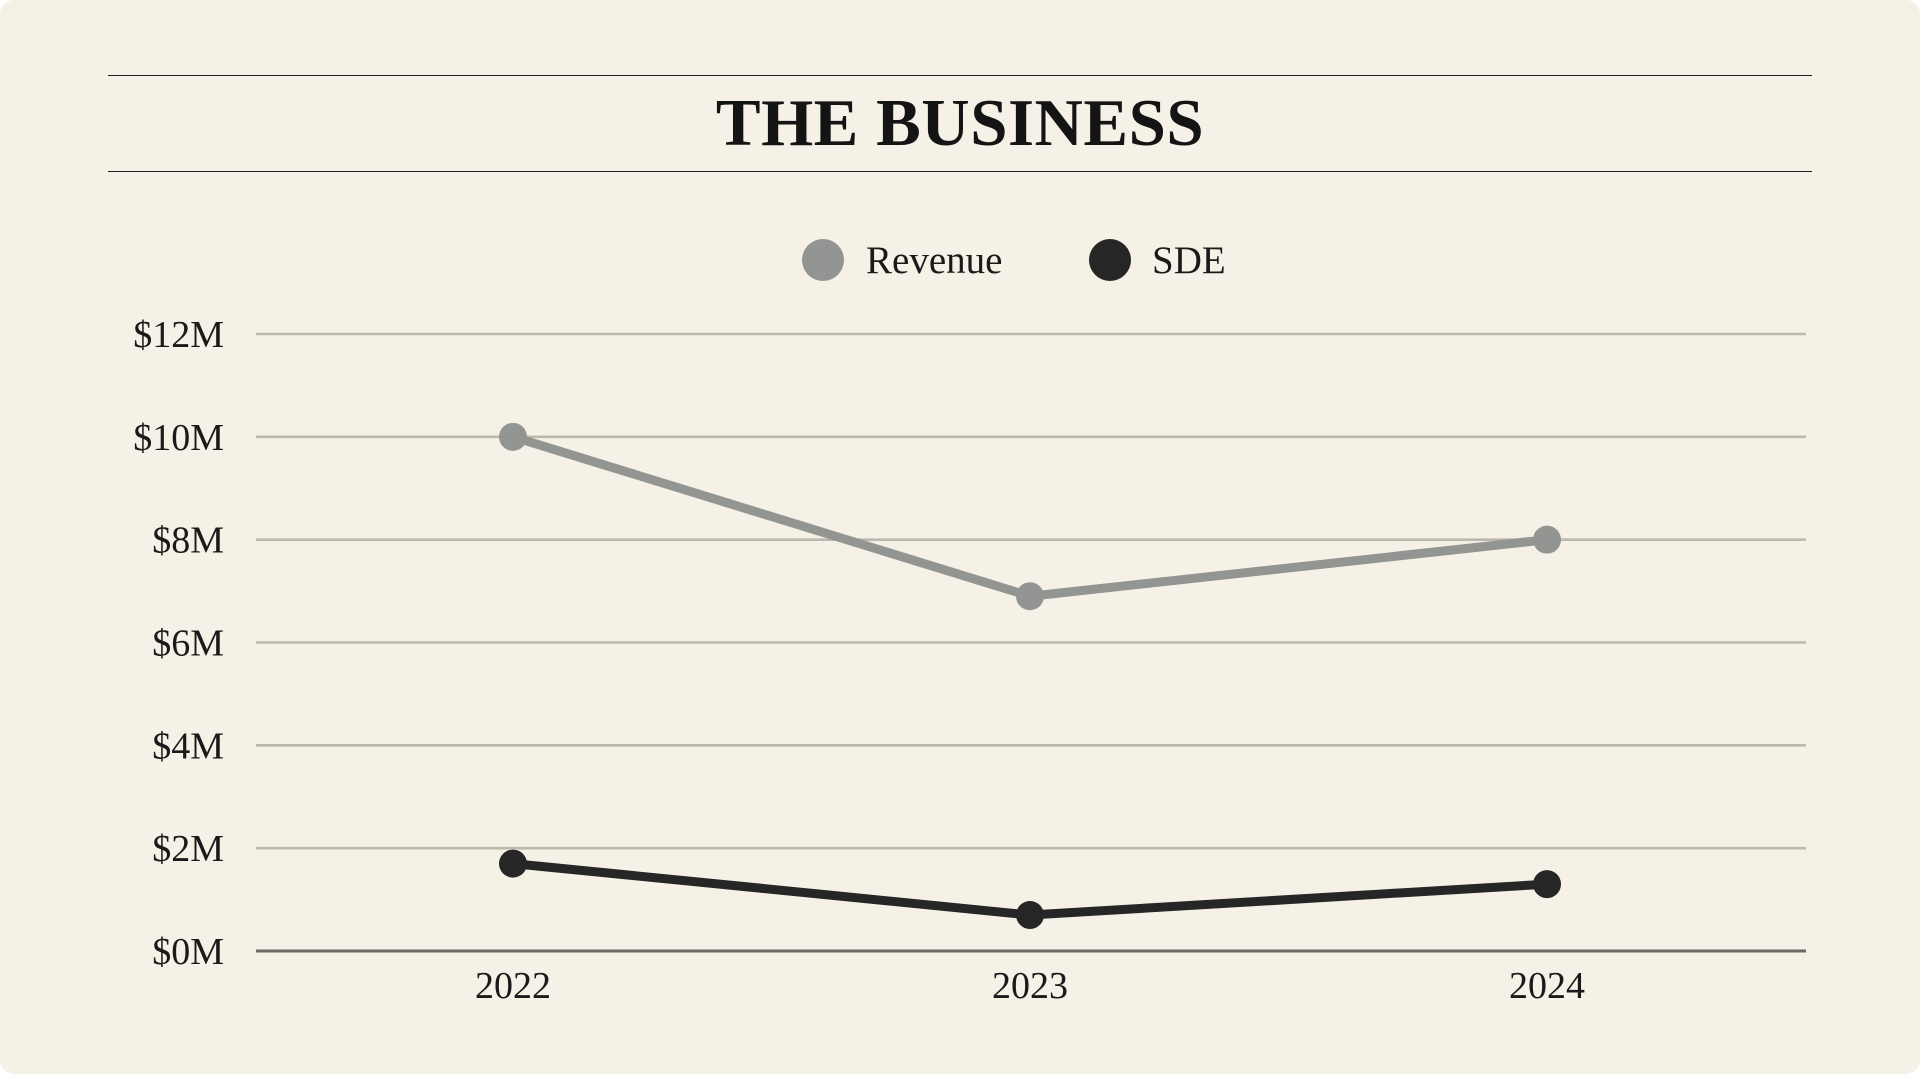 The image size is (1920, 1074). What do you see at coordinates (178, 438) in the screenshot?
I see `y-tick-label: $10M` at bounding box center [178, 438].